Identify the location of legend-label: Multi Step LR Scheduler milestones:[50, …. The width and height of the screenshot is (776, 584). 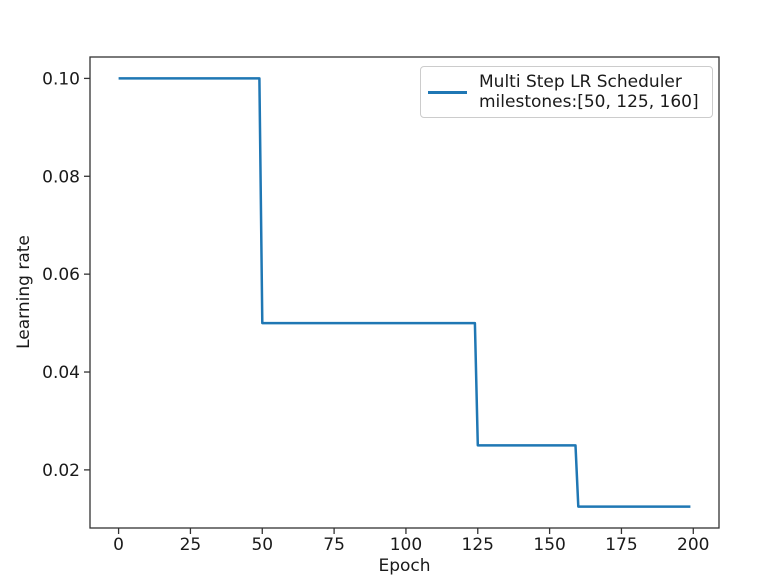
(589, 92).